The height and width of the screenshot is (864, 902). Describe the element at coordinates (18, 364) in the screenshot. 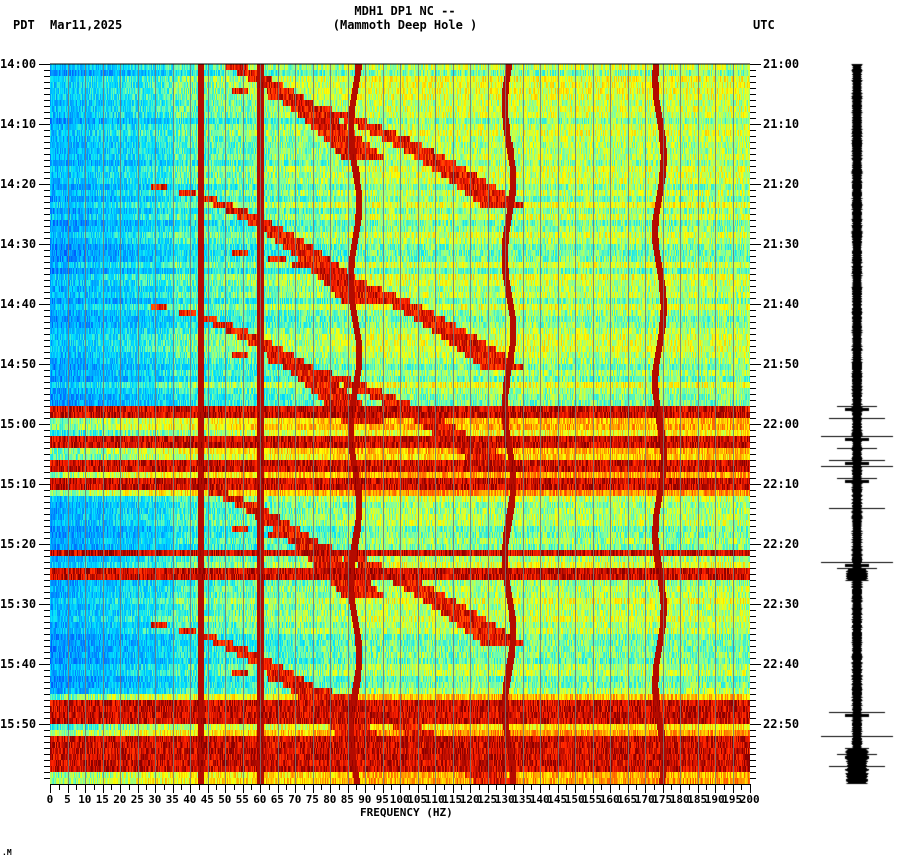

I see `y-tick-label-left: 14:50` at that location.